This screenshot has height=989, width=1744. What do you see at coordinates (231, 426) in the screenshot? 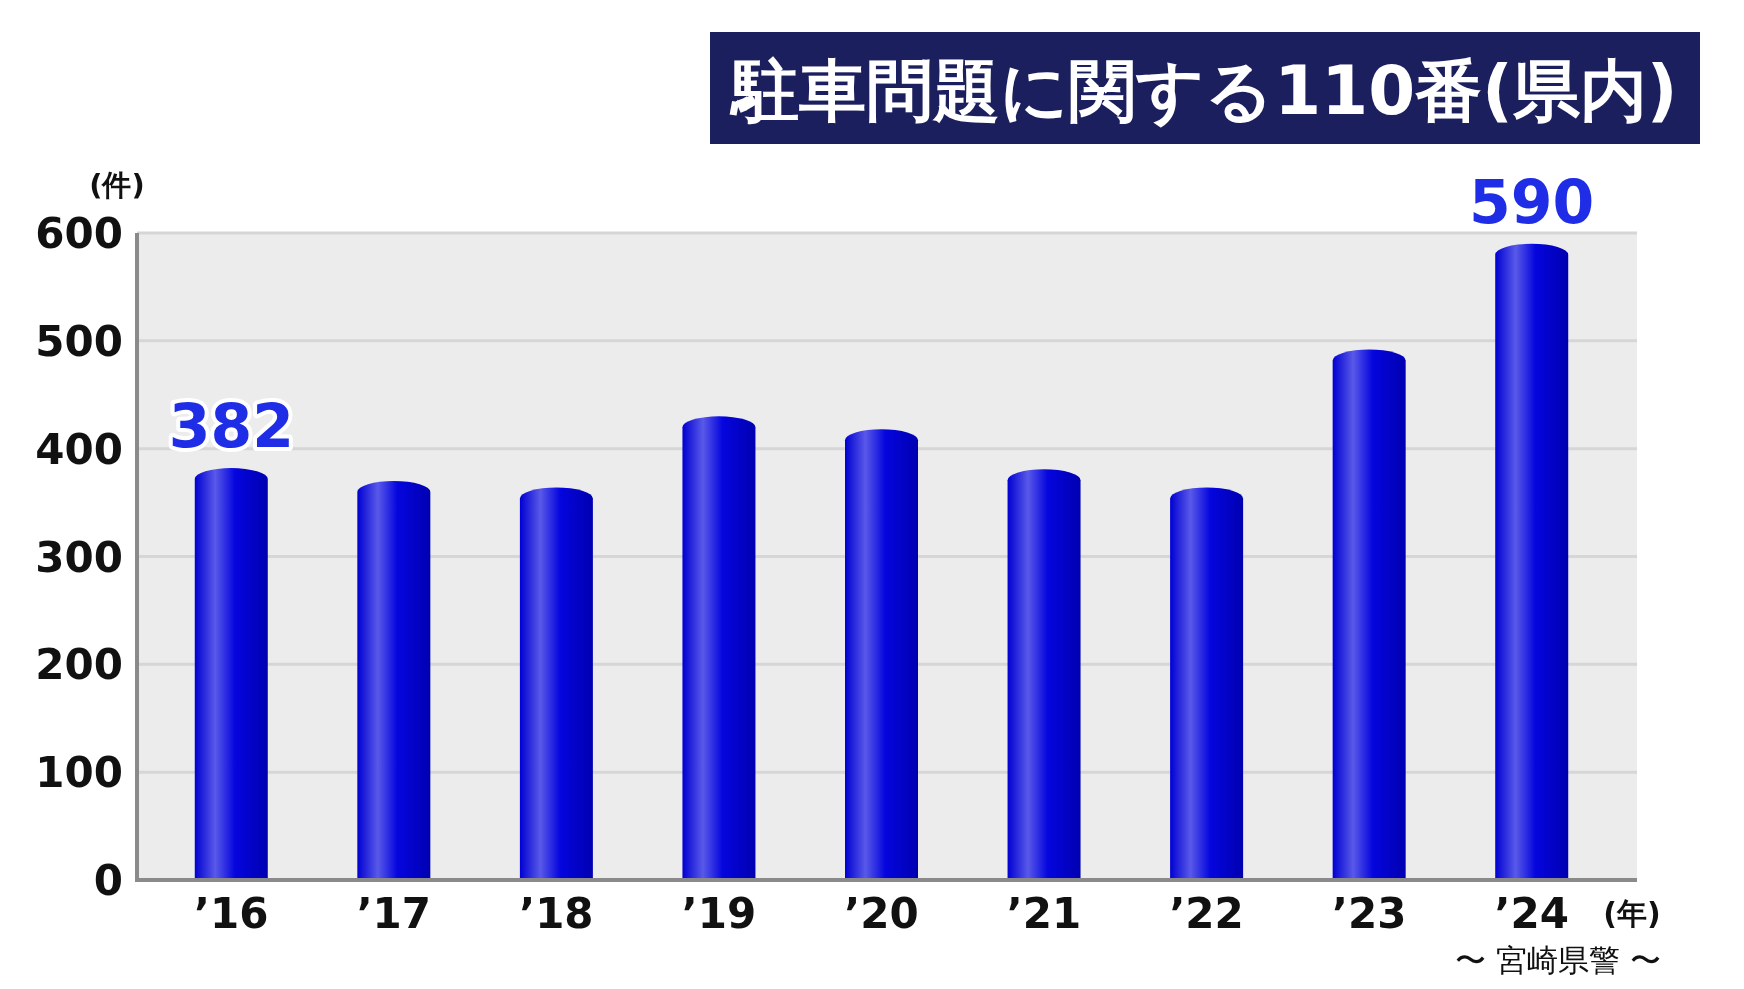
I see `data-label: 382` at bounding box center [231, 426].